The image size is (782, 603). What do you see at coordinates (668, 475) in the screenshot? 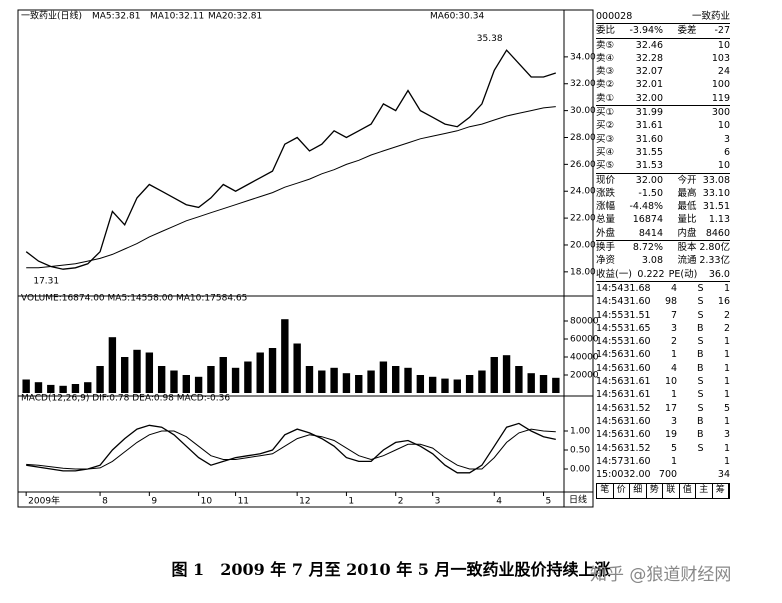
I see `tick-cell: 700` at bounding box center [668, 475].